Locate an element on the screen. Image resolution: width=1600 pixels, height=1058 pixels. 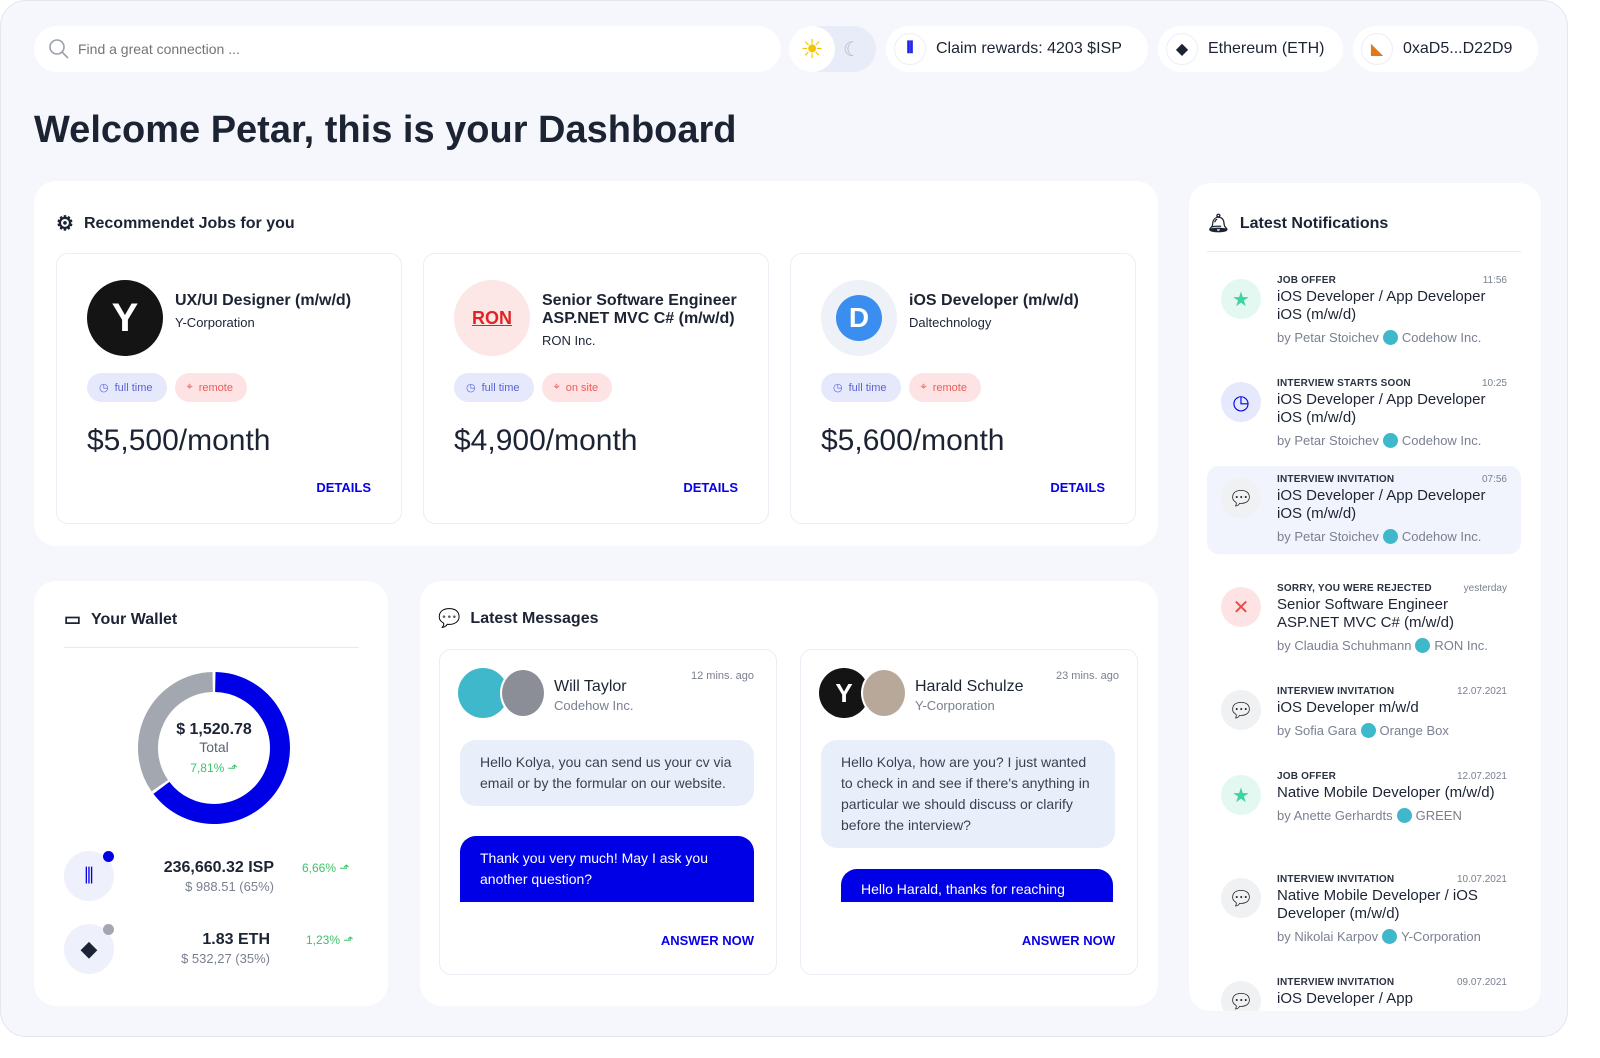
panel-title: Latest Messages is located at coordinates (534, 618).